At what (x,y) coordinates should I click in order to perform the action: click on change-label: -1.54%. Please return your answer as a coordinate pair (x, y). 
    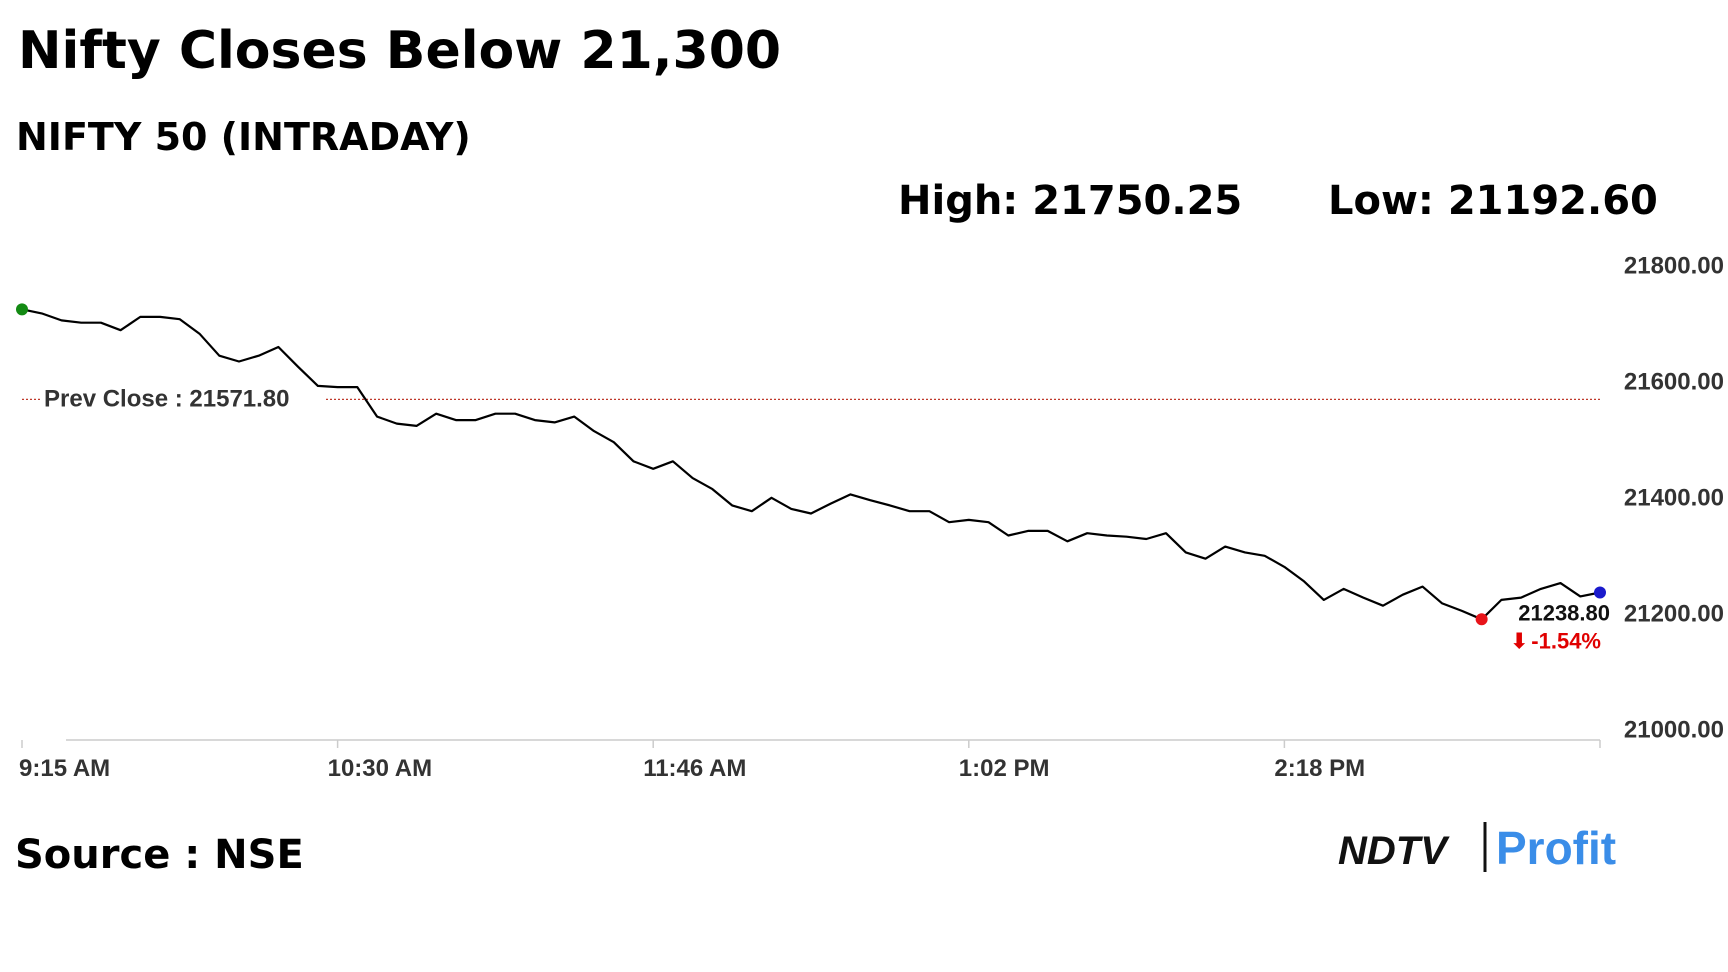
    Looking at the image, I should click on (1566, 640).